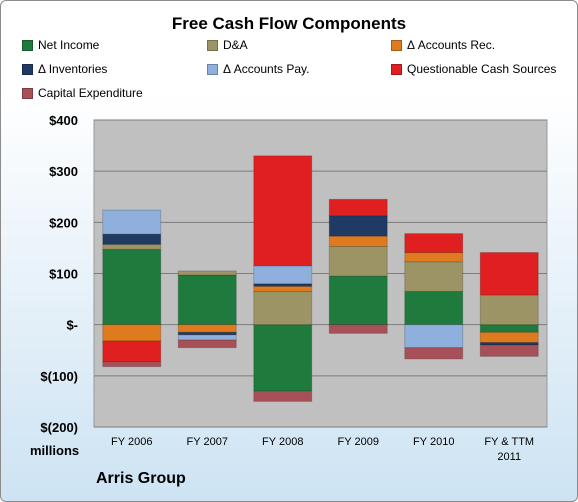 This screenshot has height=502, width=578. What do you see at coordinates (63, 120) in the screenshot?
I see `y-tick-label: $400` at bounding box center [63, 120].